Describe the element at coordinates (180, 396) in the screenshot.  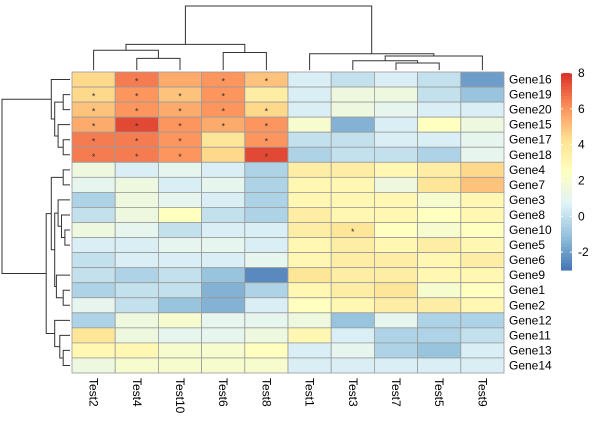
I see `column-label: Test10` at that location.